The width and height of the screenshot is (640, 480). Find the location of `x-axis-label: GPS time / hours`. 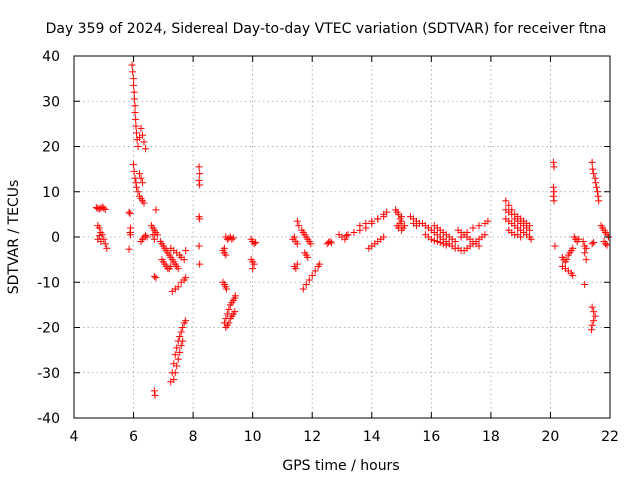

x-axis-label: GPS time / hours is located at coordinates (340, 466).